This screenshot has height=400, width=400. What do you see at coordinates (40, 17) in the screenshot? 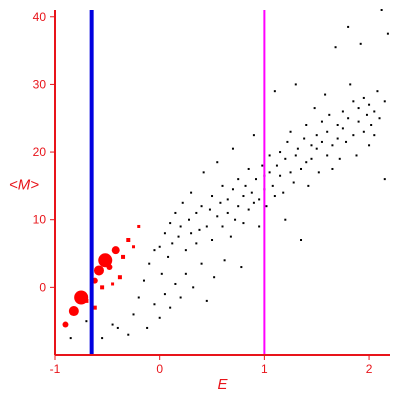
I see `y-tick-label: 40` at bounding box center [40, 17].